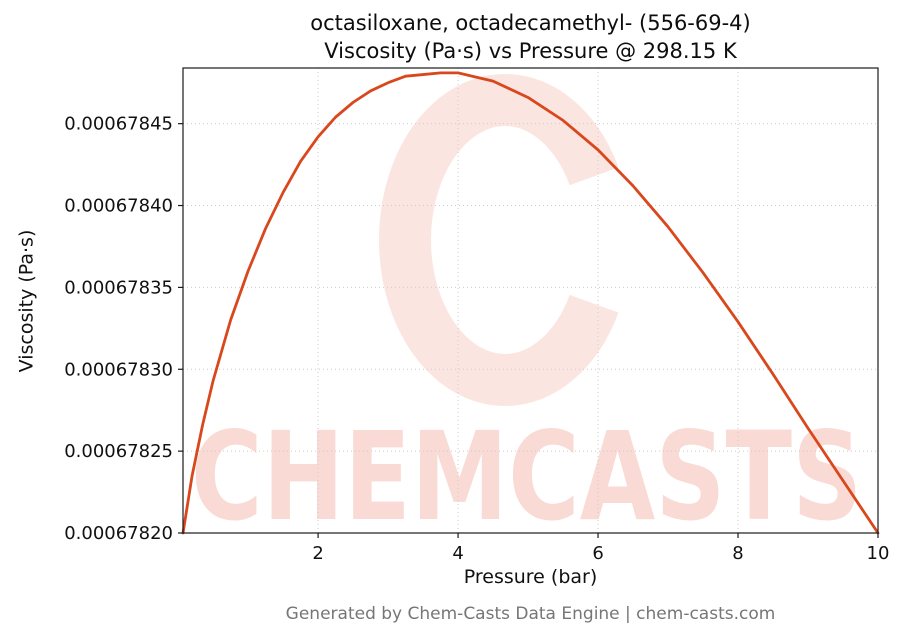  I want to click on svg-text: 0.00067835, so click(118, 287).